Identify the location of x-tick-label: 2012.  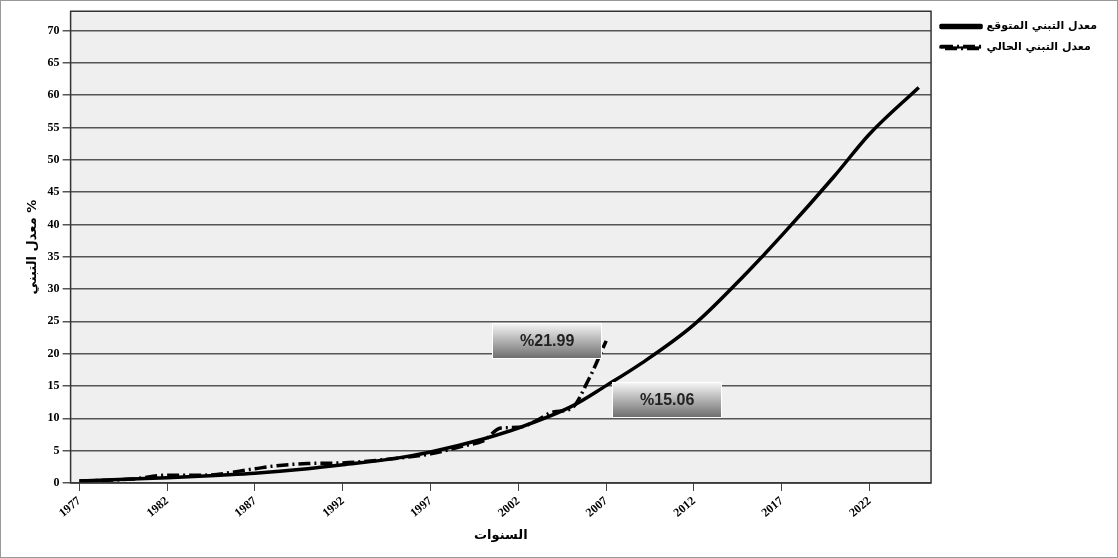
(684, 506).